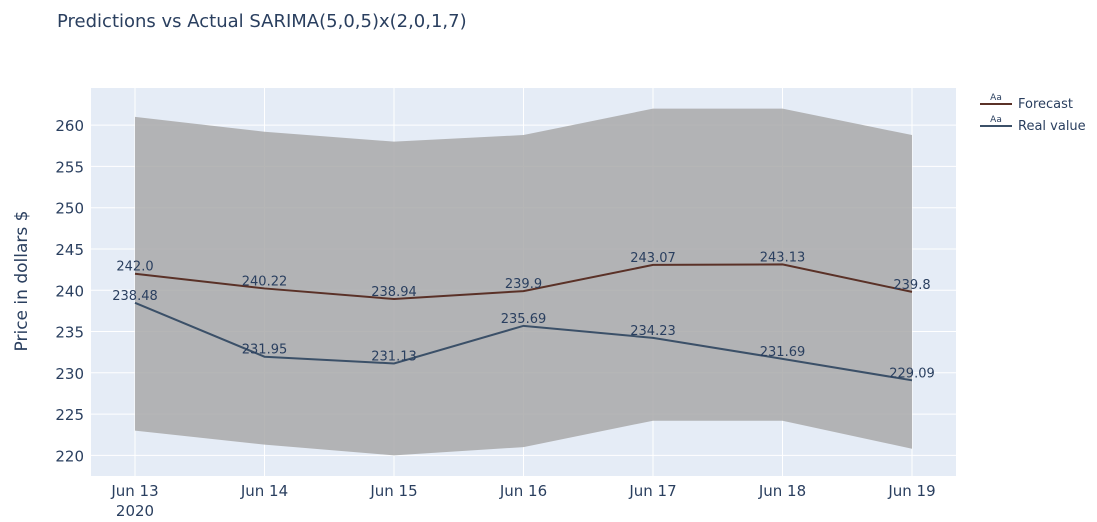  I want to click on data-label: 234.23, so click(653, 331).